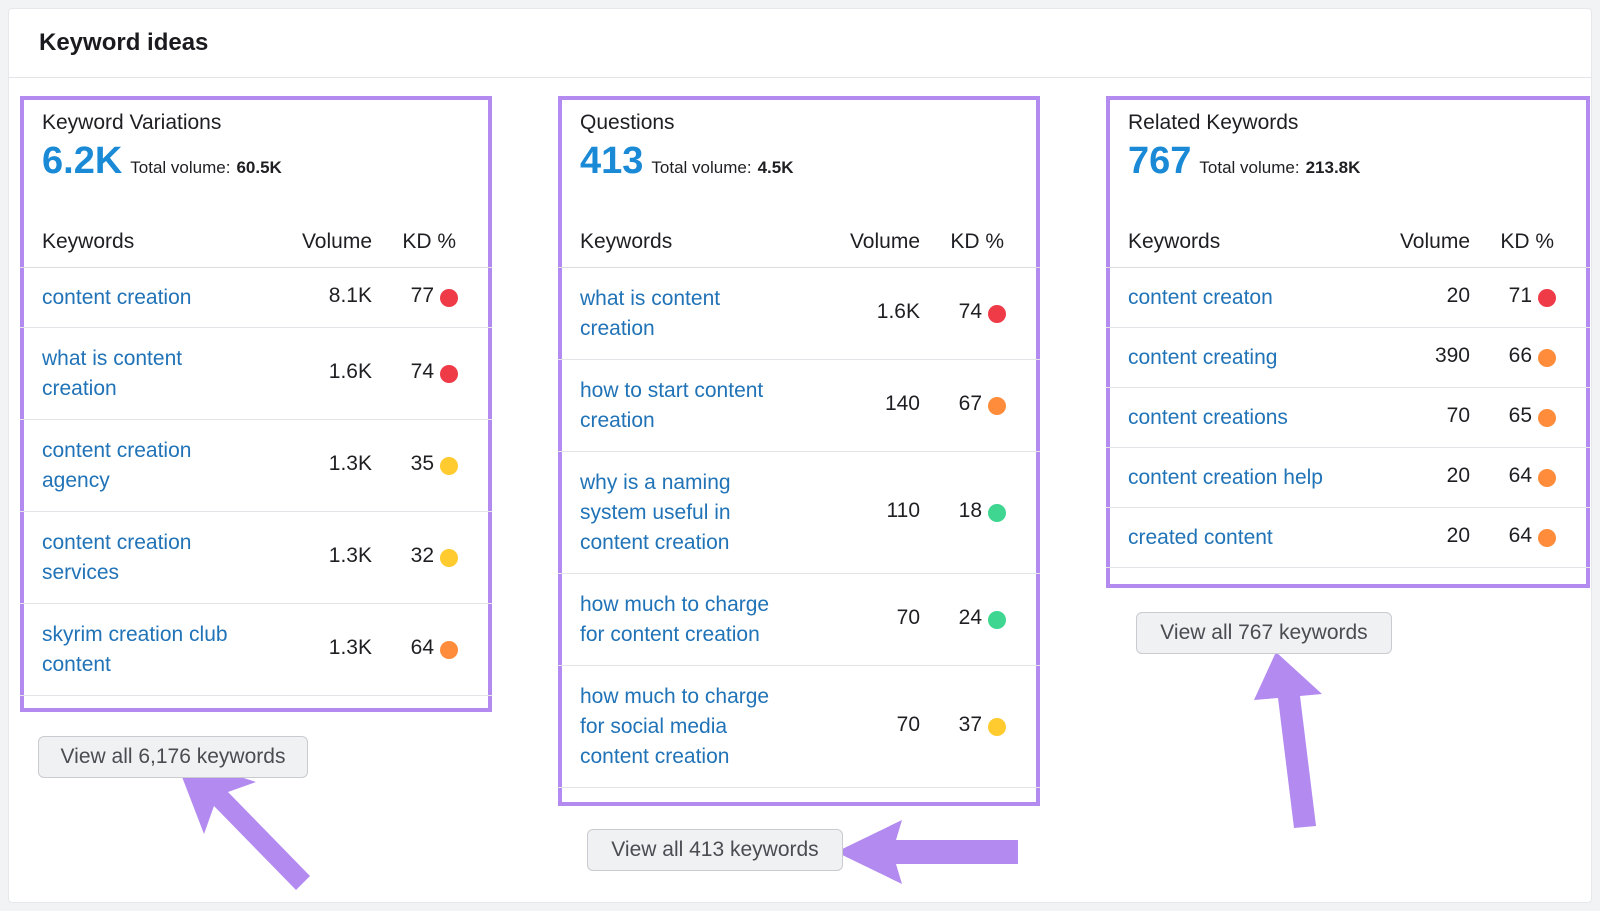  What do you see at coordinates (117, 465) in the screenshot?
I see `keyword-link: content creation agency` at bounding box center [117, 465].